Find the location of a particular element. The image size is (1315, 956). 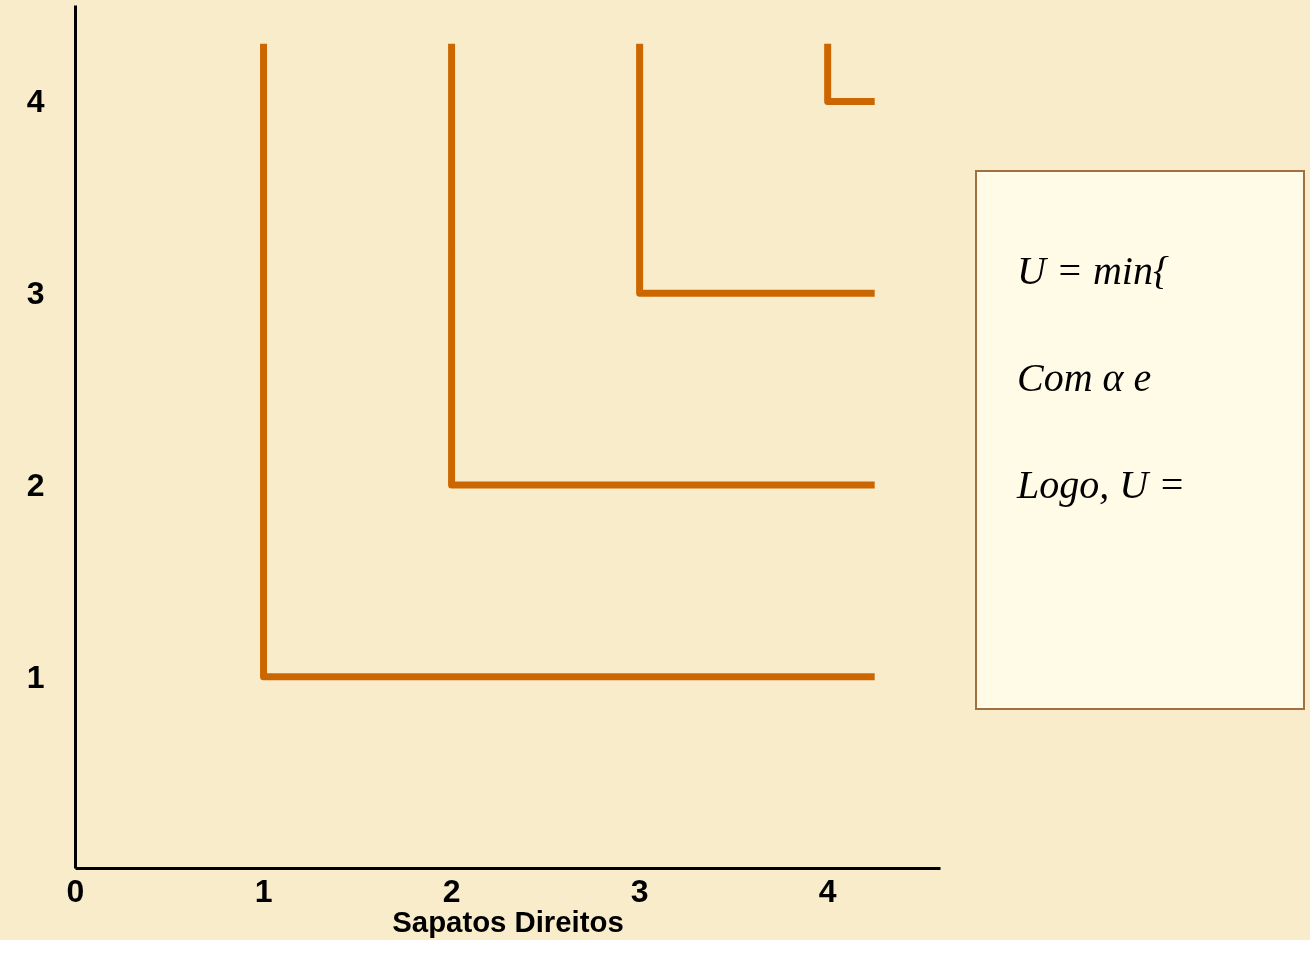

y-tick-label: 1 is located at coordinates (35, 676).